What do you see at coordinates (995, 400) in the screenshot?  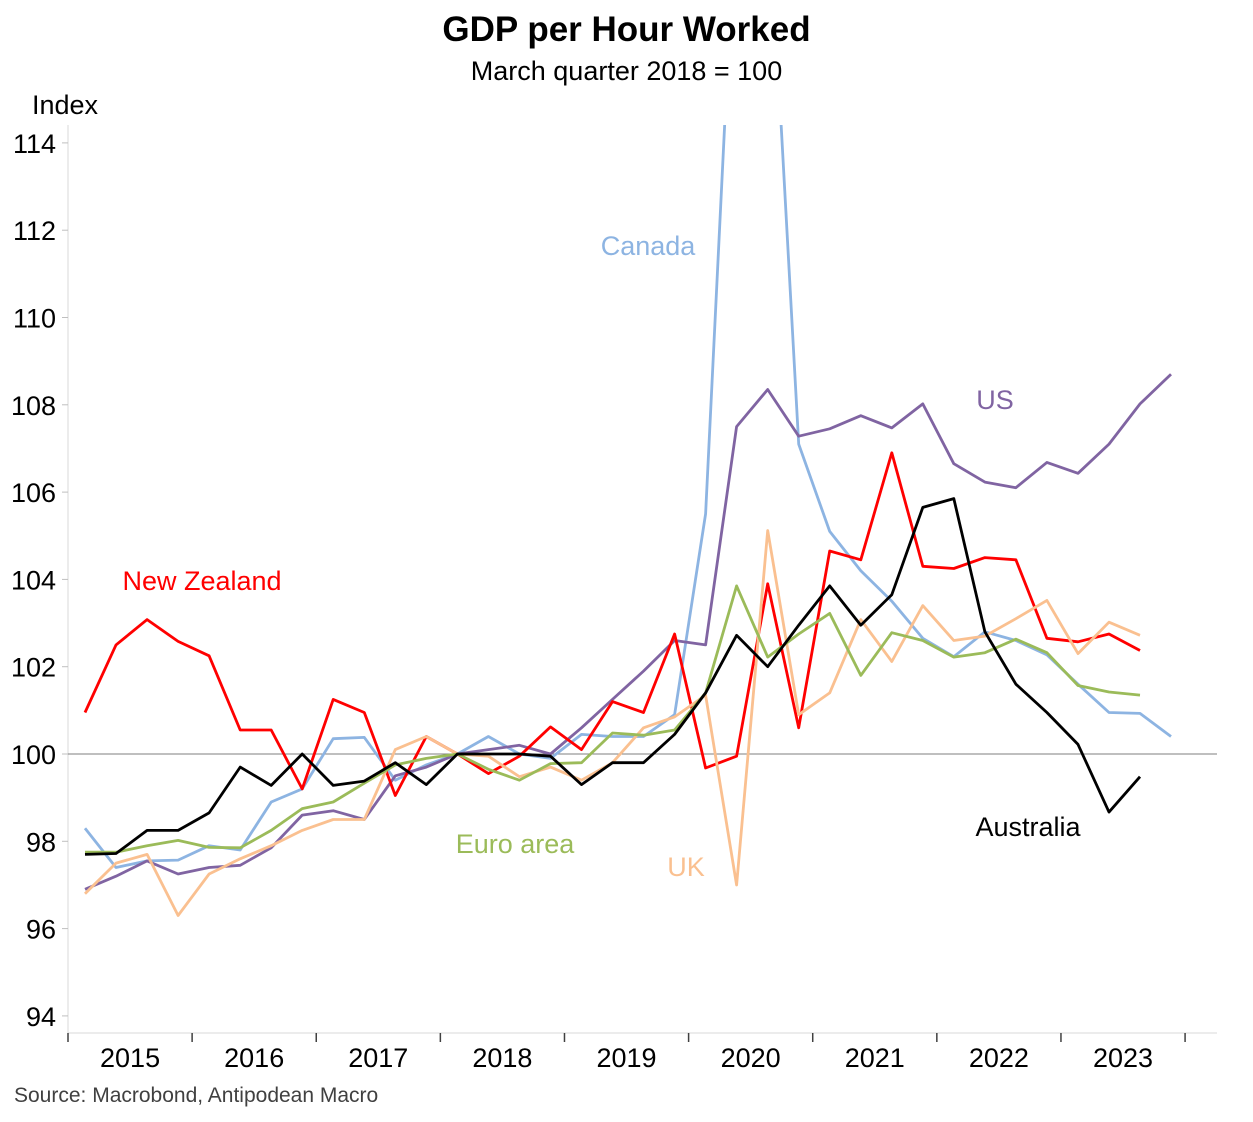 I see `series-label-us: US` at bounding box center [995, 400].